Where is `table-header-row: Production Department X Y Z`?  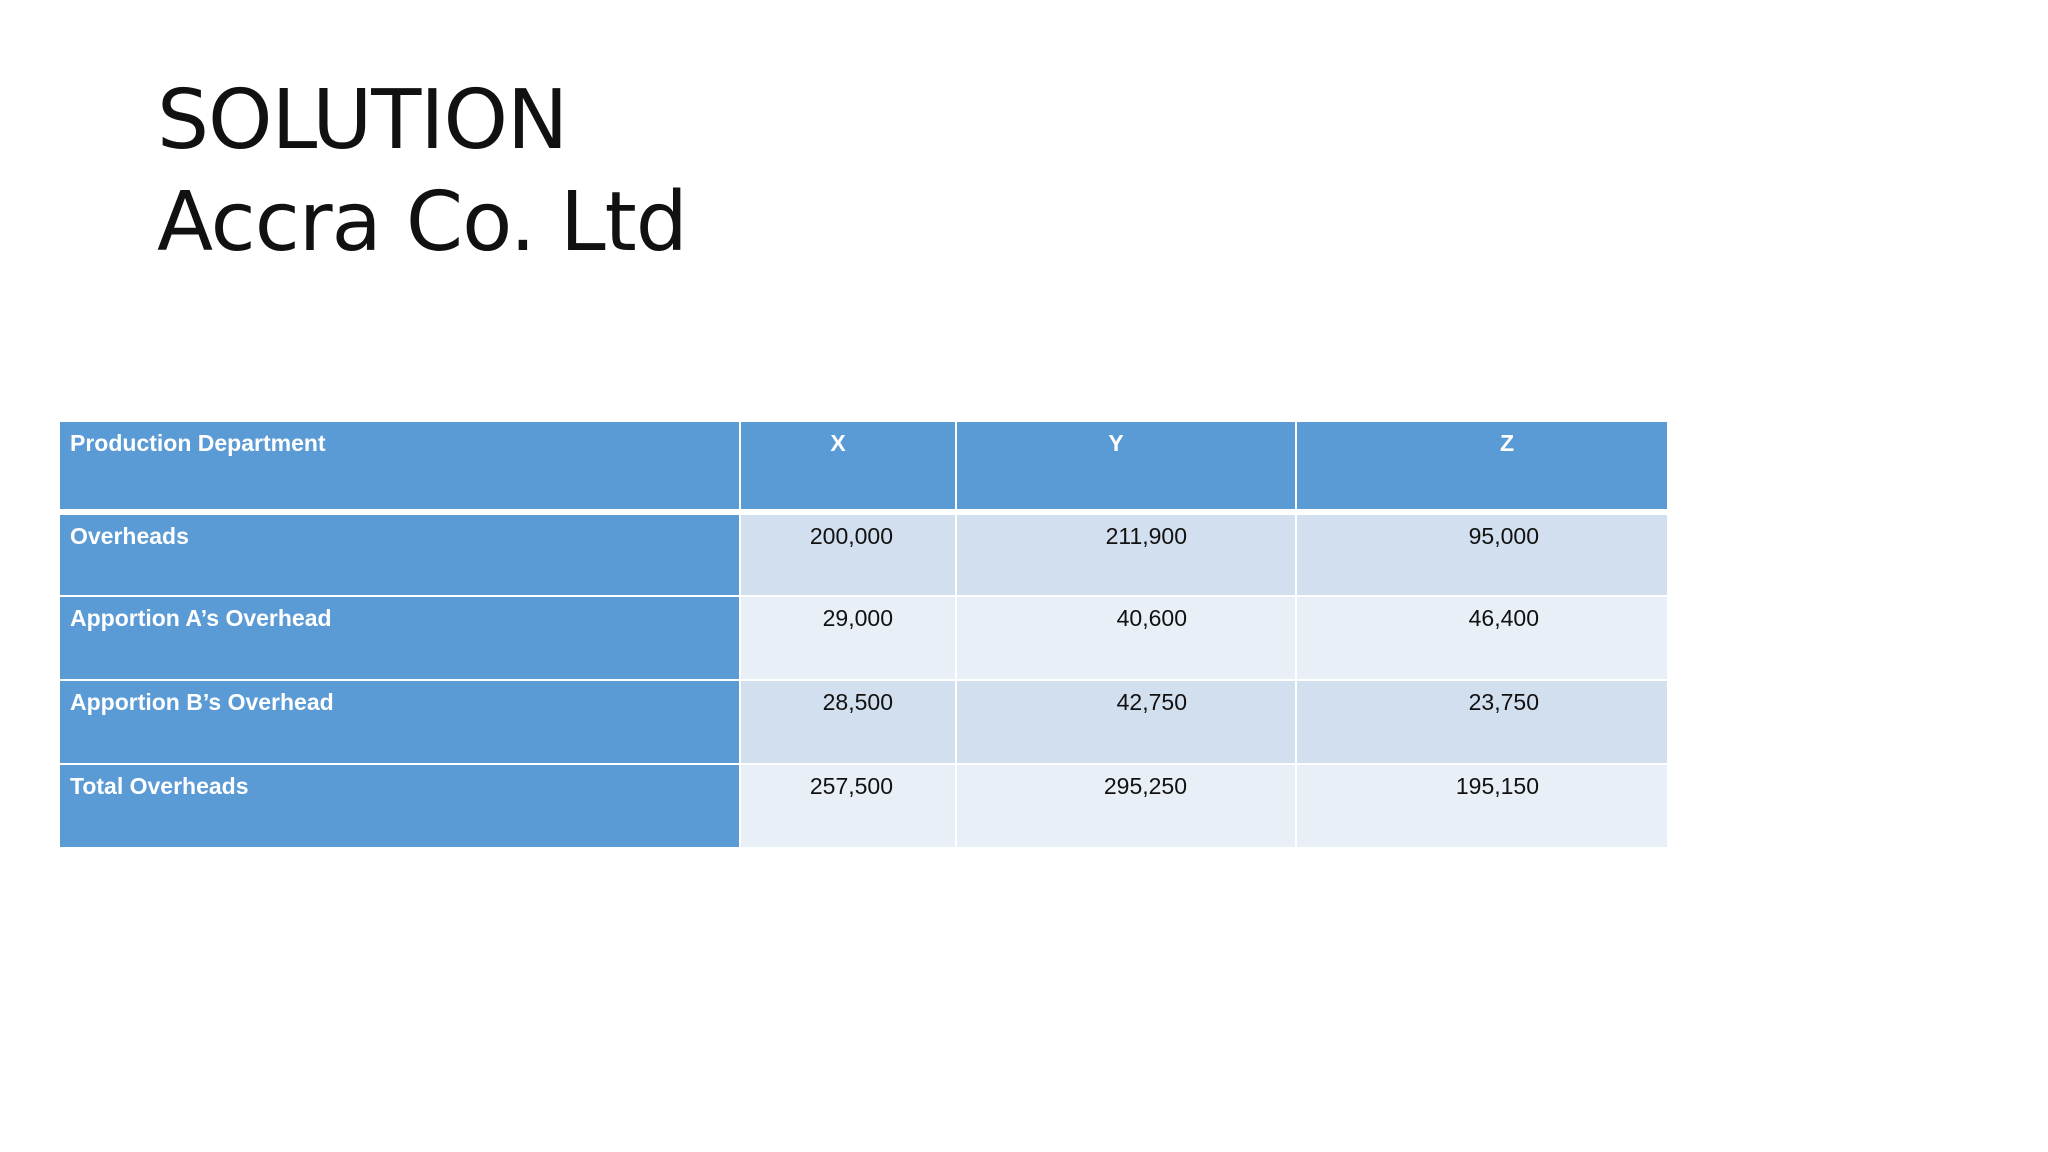 table-header-row: Production Department X Y Z is located at coordinates (864, 468).